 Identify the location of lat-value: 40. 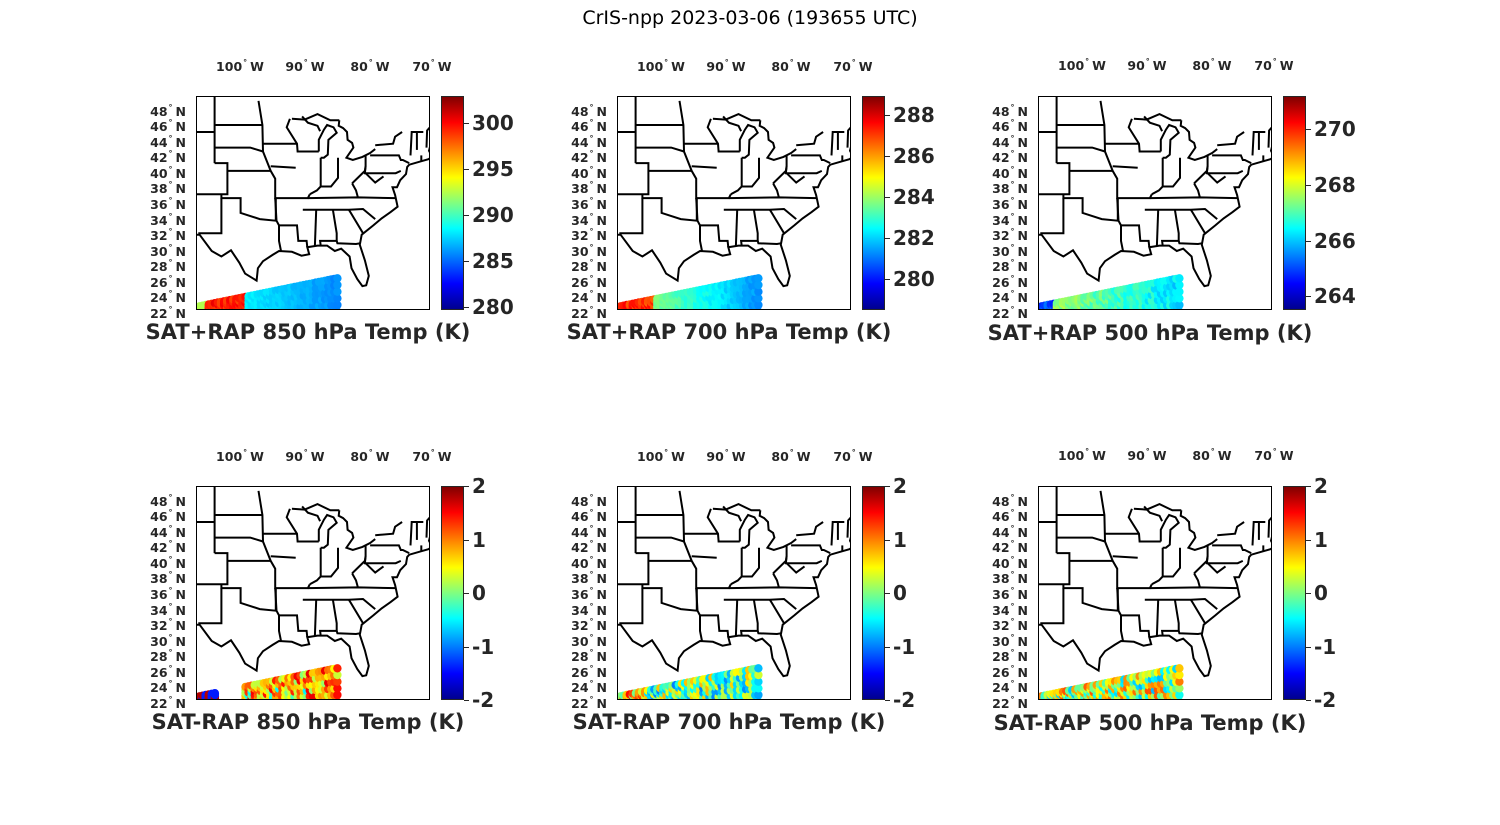
(159, 563).